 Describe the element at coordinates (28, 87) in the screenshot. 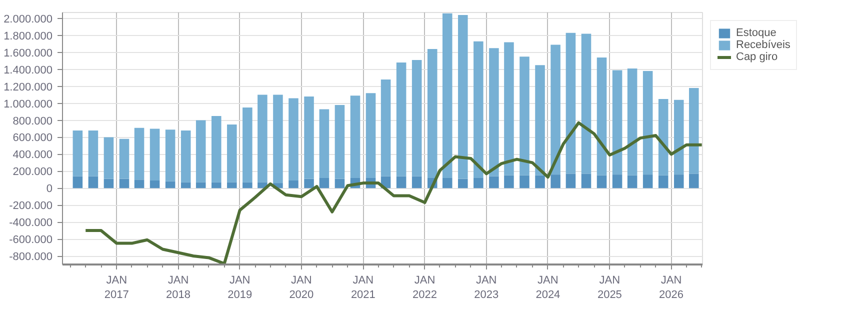

I see `y-tick-label: 1.200.000` at that location.